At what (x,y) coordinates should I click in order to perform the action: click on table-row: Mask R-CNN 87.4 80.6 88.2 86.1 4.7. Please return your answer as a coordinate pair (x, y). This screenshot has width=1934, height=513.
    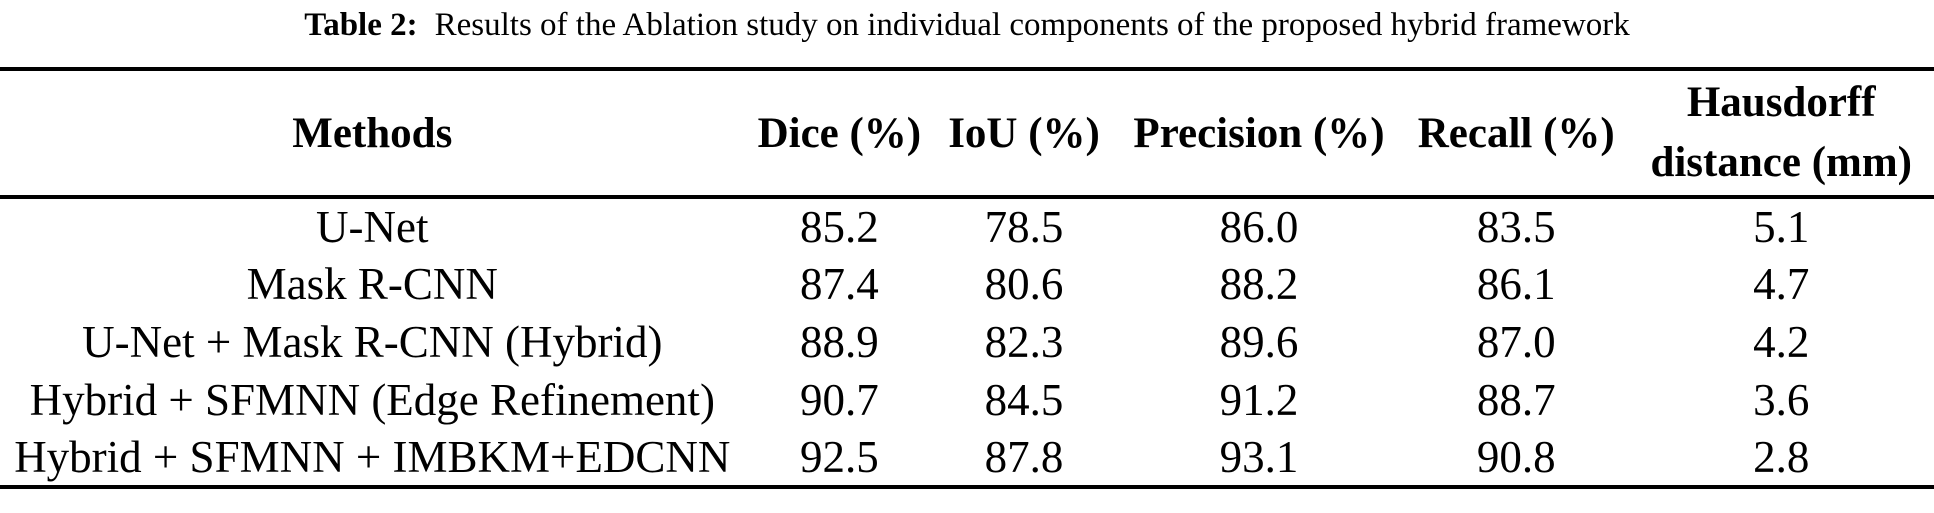
    Looking at the image, I should click on (967, 284).